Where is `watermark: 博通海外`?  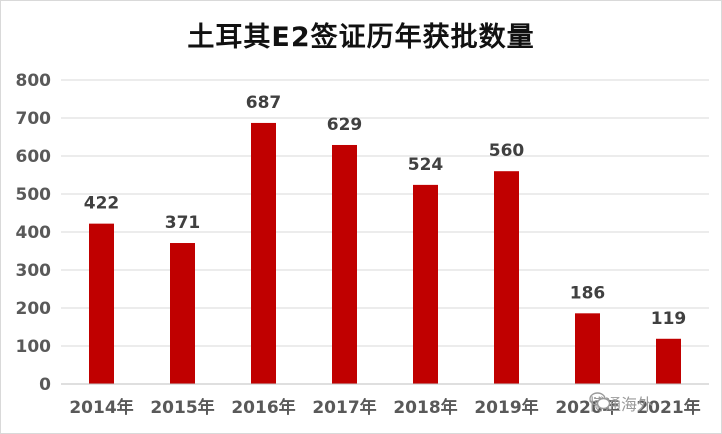 watermark: 博通海外 is located at coordinates (621, 403).